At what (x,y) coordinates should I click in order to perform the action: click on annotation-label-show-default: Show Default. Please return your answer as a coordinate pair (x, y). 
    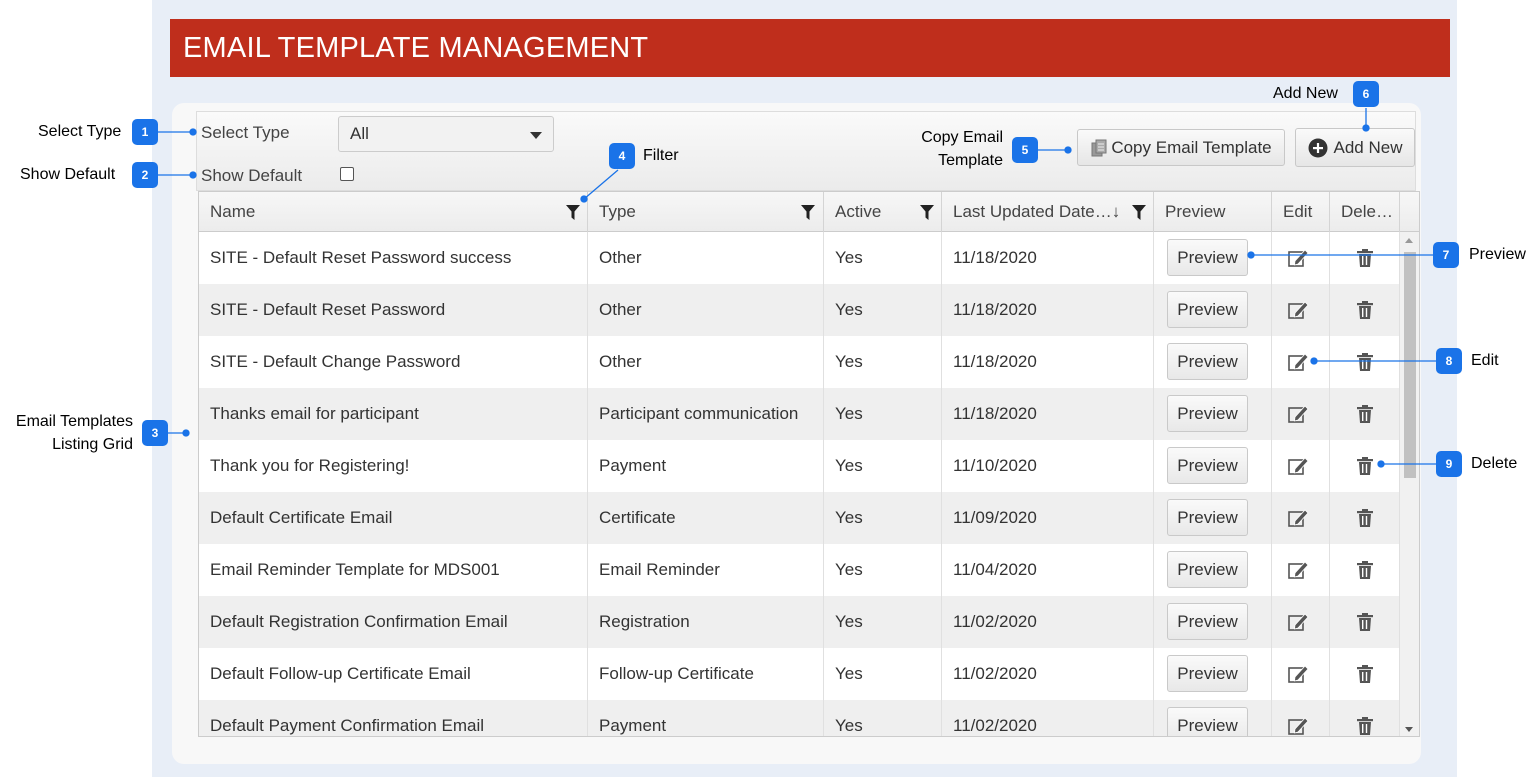
    Looking at the image, I should click on (68, 174).